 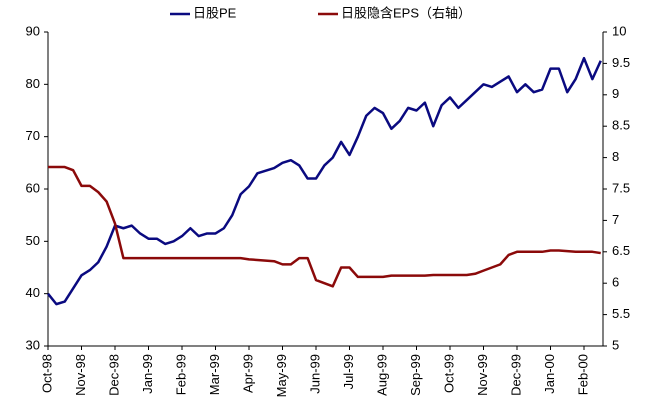 I want to click on y-tick-label: 90, so click(x=33, y=30).